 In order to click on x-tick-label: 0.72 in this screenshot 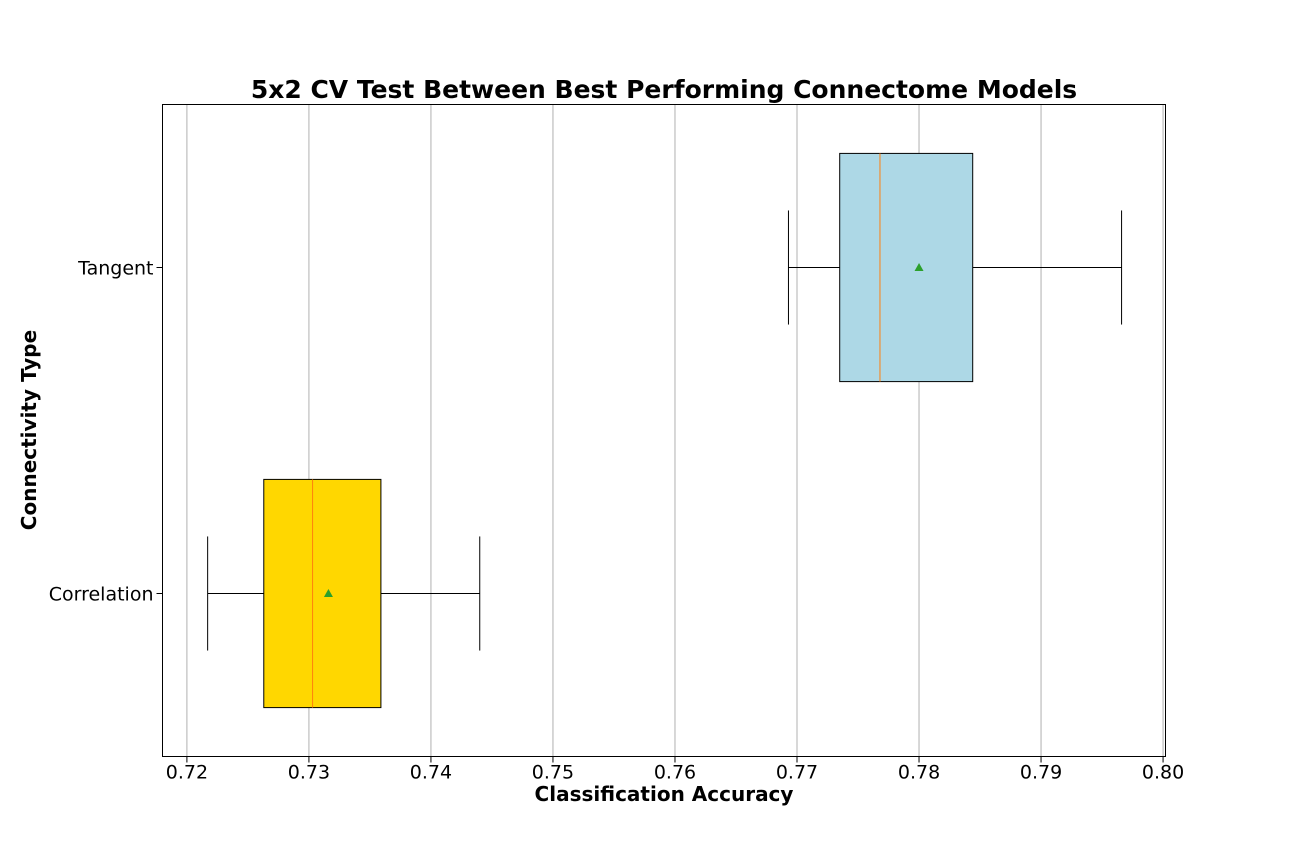, I will do `click(187, 773)`.